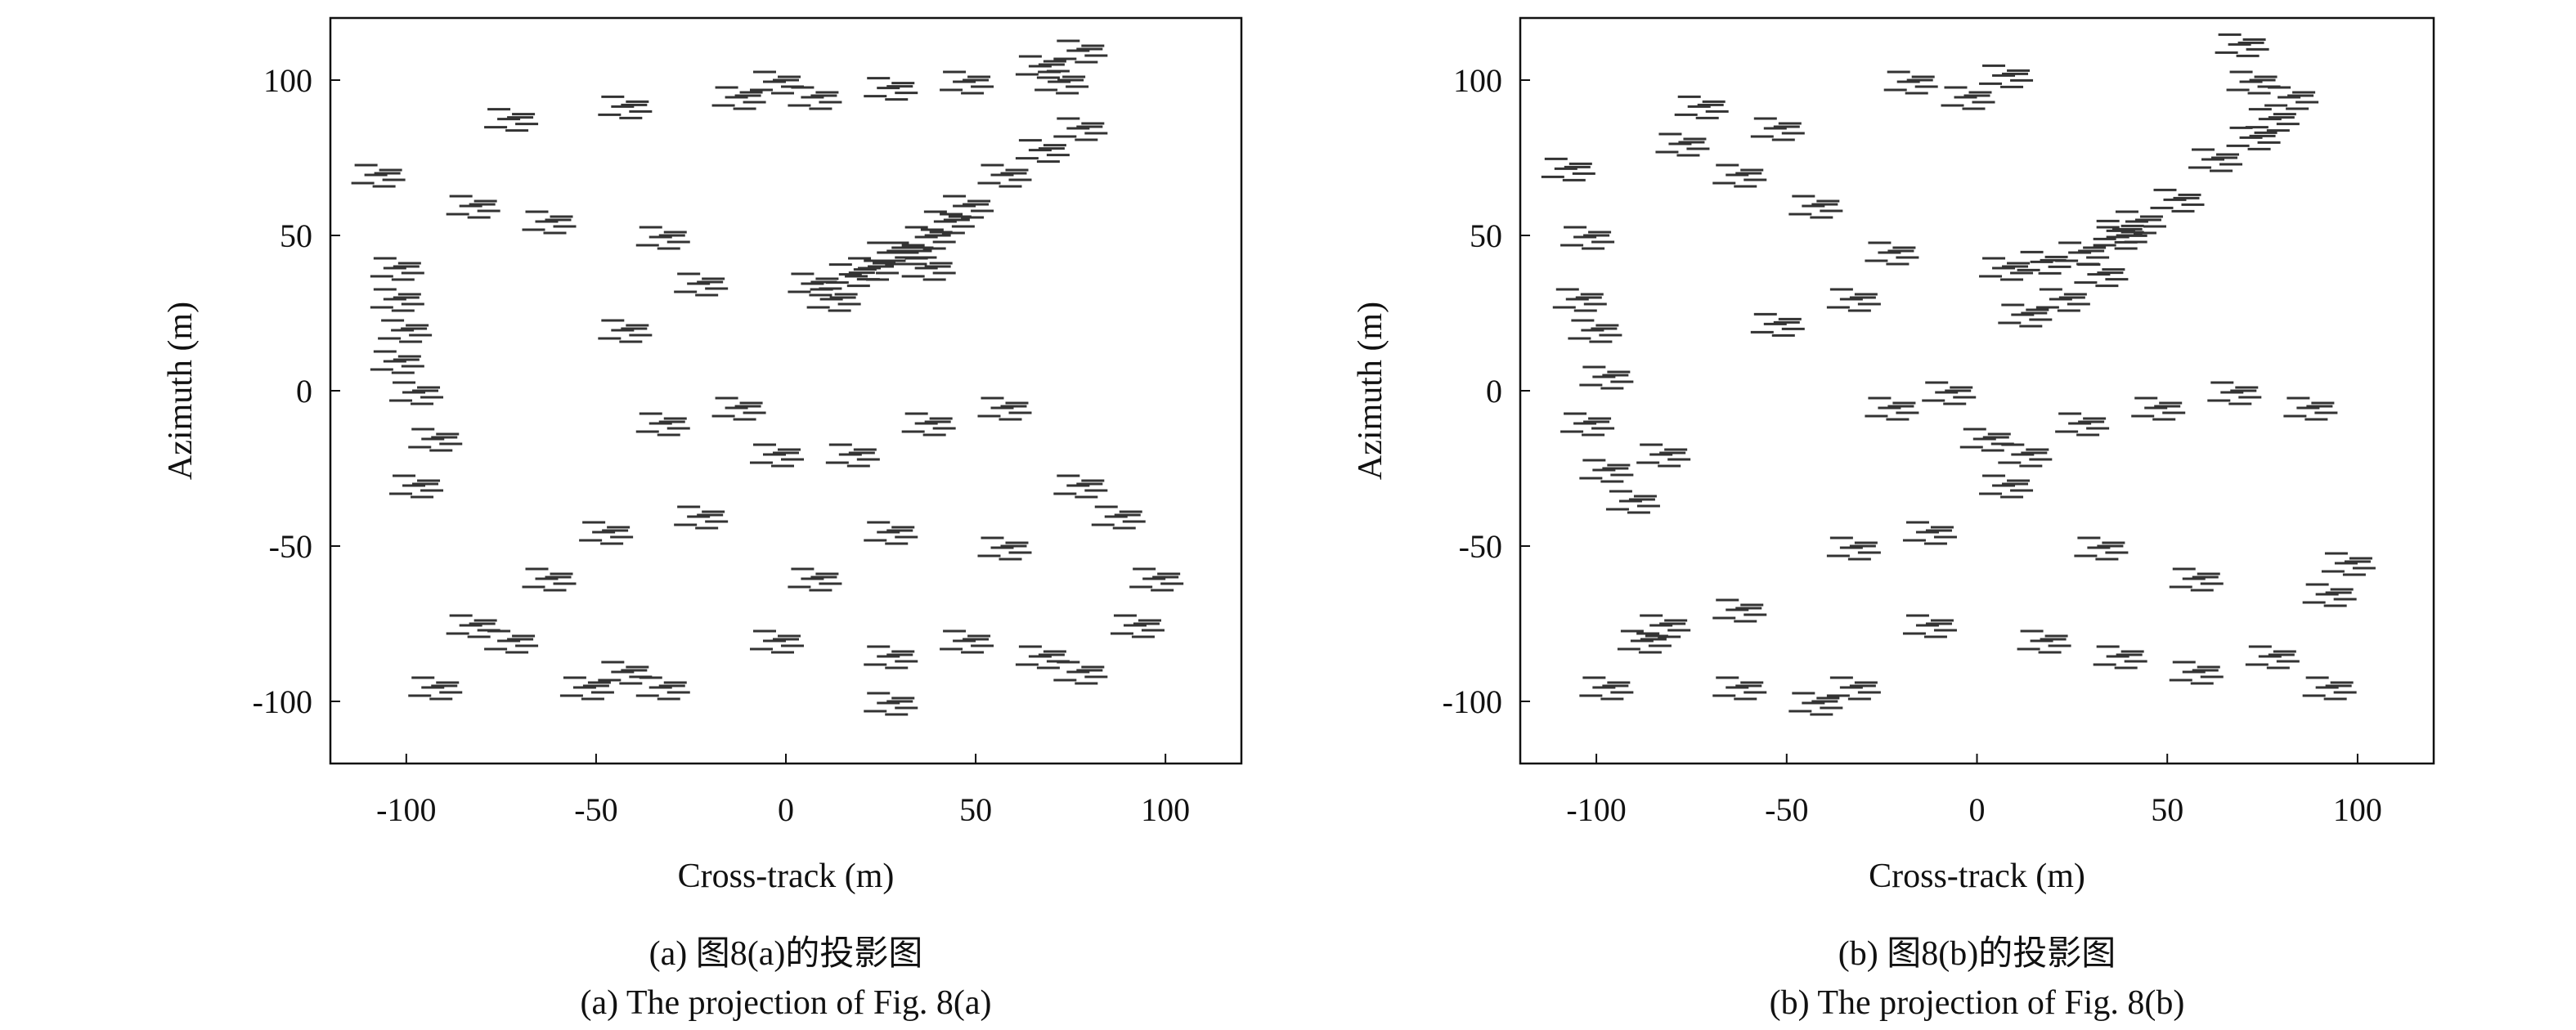 The image size is (2576, 1030). What do you see at coordinates (1977, 1003) in the screenshot?
I see `caption: (b) The projection of Fig. 8(b)` at bounding box center [1977, 1003].